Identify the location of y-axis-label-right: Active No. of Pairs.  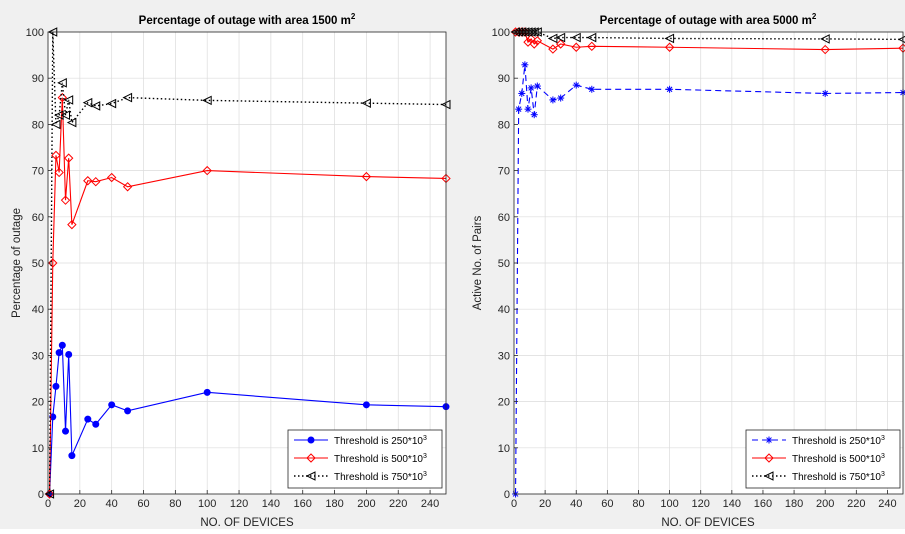
(478, 262).